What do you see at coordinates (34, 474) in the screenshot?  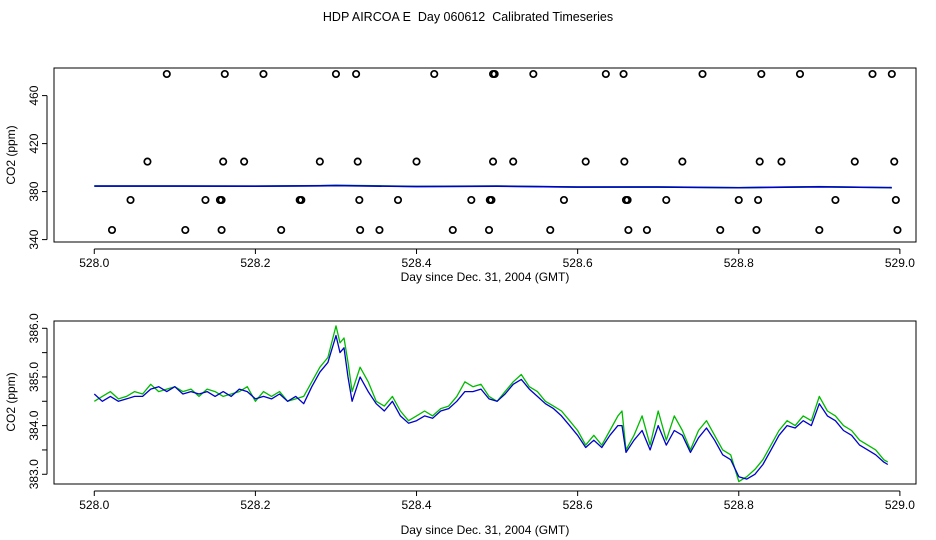 I see `bottom-y-tick-label: 383.0` at bounding box center [34, 474].